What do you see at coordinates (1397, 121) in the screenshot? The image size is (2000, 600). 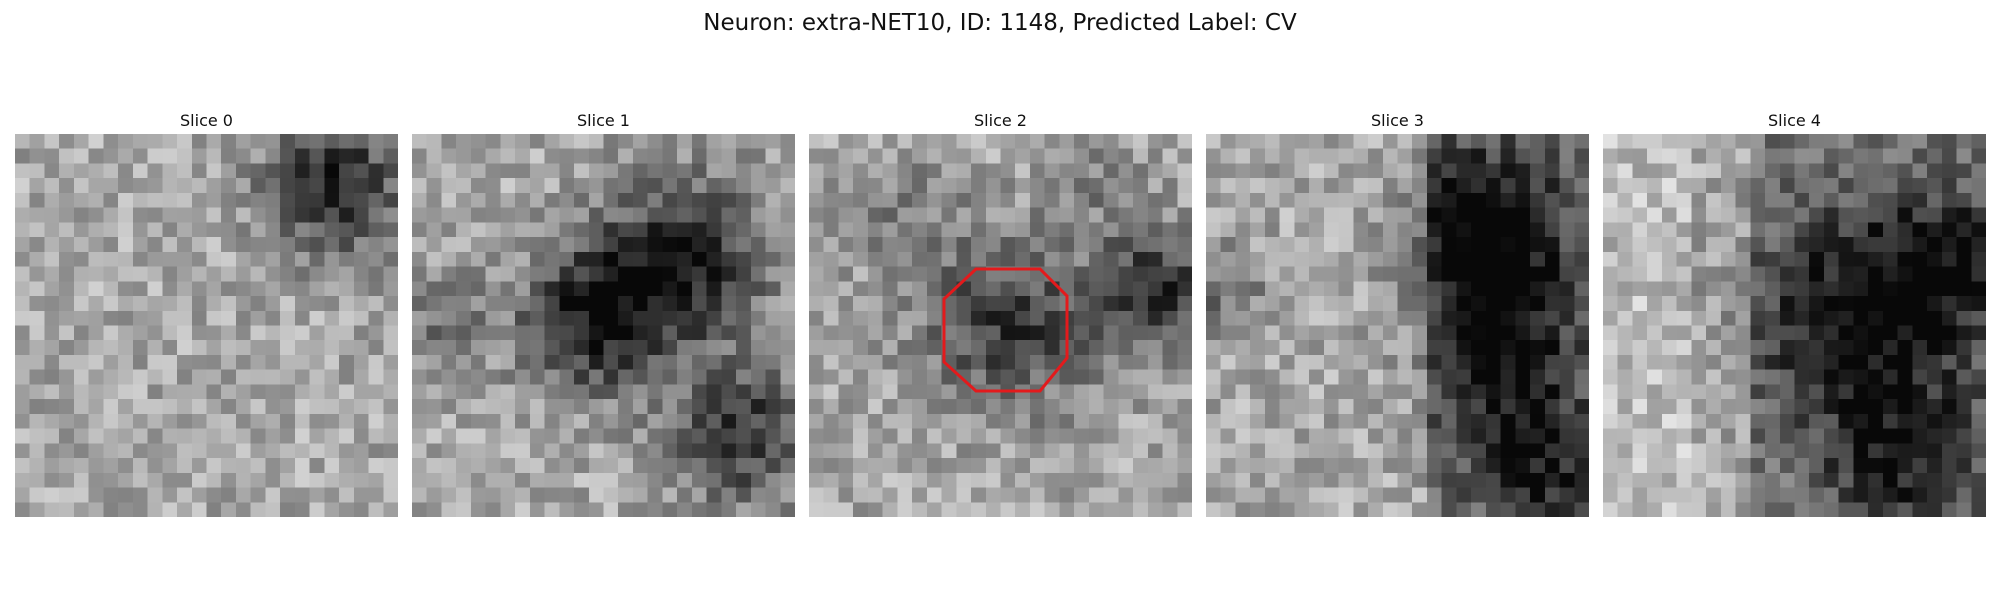 I see `slice-title: Slice 3` at bounding box center [1397, 121].